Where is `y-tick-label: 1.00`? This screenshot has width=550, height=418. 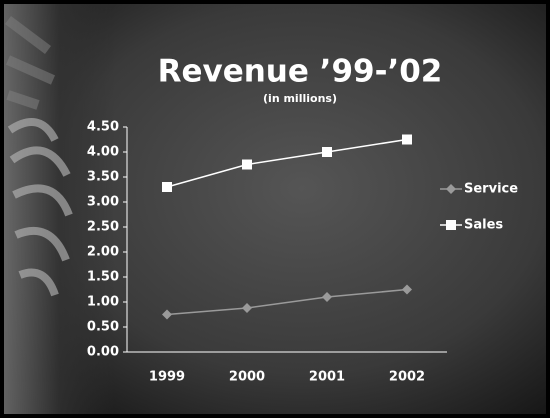
y-tick-label: 1.00 is located at coordinates (103, 302).